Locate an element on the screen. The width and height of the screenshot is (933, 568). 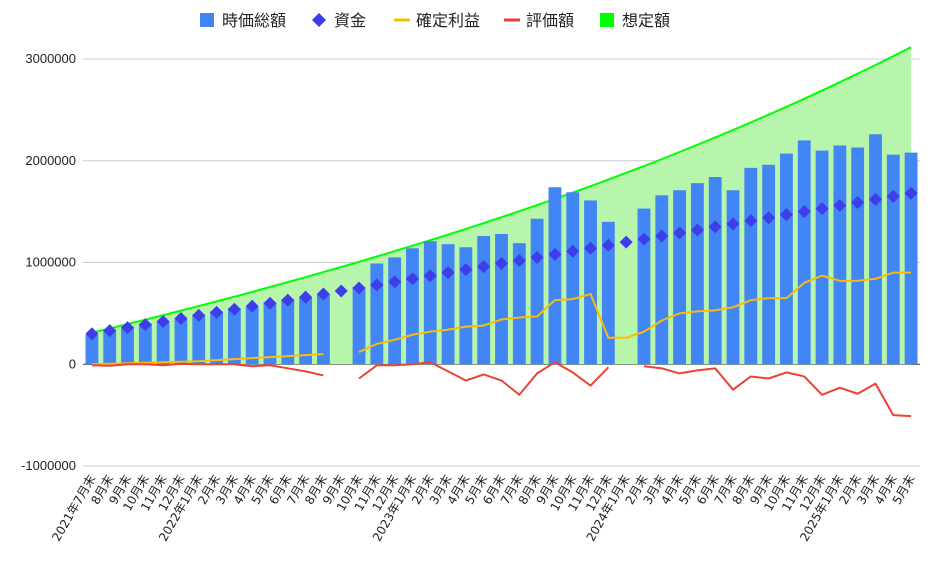
legend-label: 時価総額 is located at coordinates (254, 20).